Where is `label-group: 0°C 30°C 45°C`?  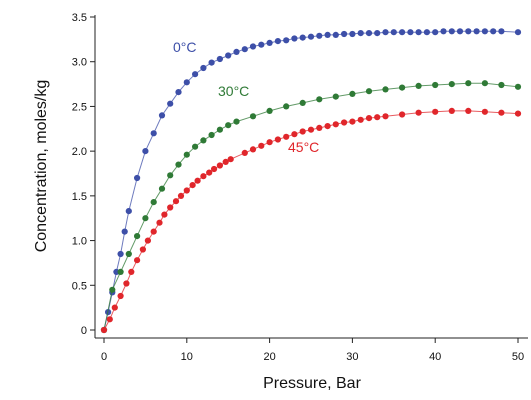
label-group: 0°C 30°C 45°C is located at coordinates (246, 97).